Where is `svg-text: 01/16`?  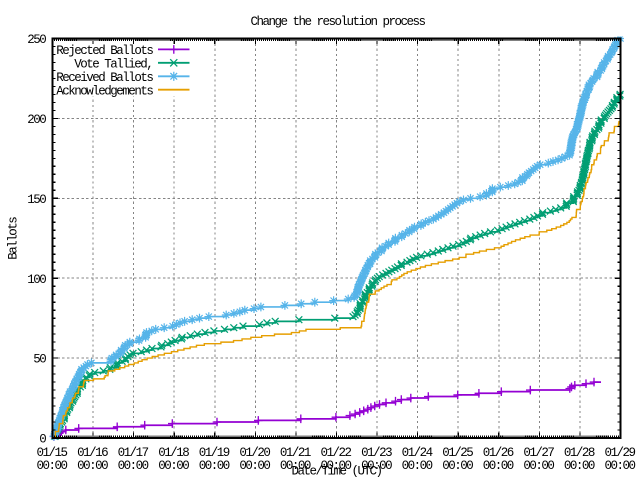
svg-text: 01/16 is located at coordinates (92, 453).